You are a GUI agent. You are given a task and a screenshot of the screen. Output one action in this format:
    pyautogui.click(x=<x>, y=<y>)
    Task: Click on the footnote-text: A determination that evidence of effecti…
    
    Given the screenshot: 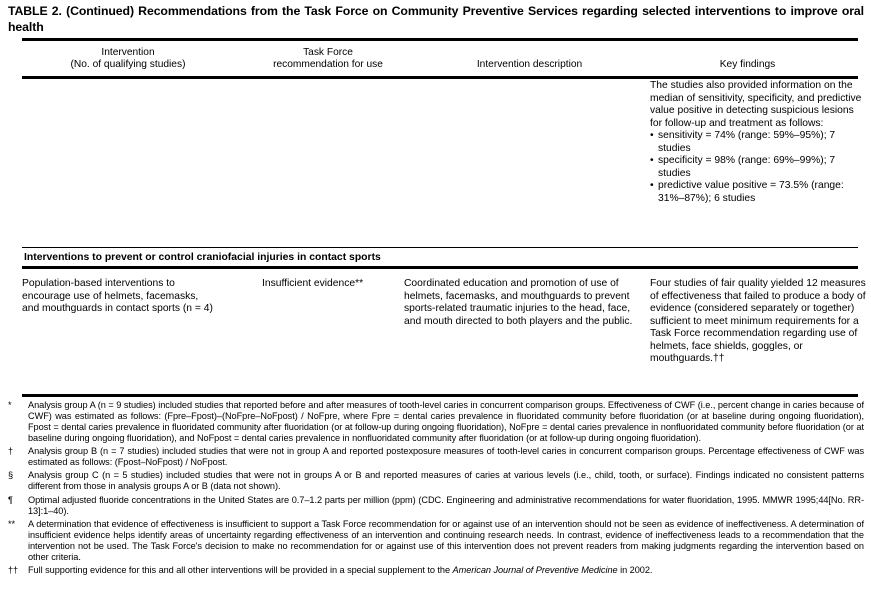 What is the action you would take?
    pyautogui.click(x=446, y=540)
    